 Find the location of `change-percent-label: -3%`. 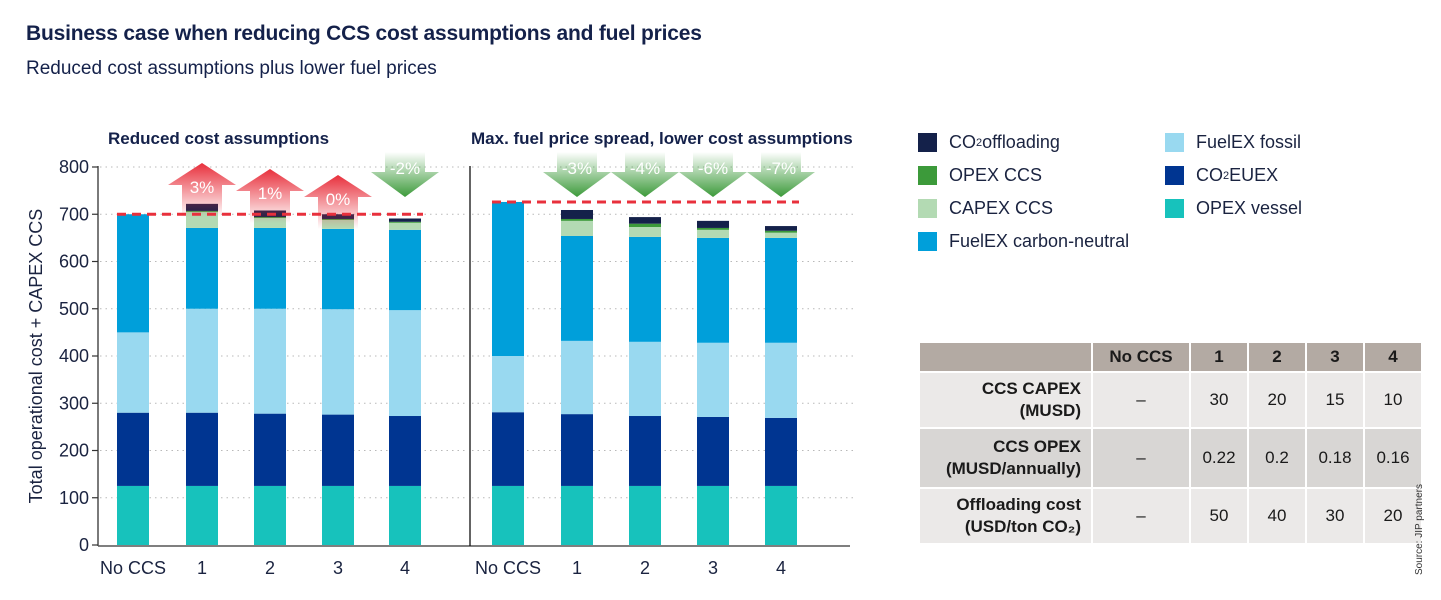

change-percent-label: -3% is located at coordinates (577, 168).